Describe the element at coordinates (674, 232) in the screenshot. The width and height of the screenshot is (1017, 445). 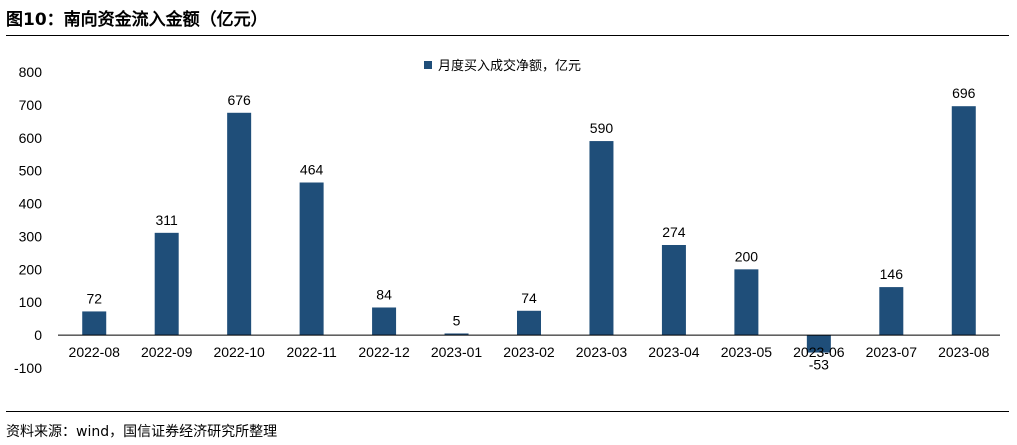
I see `data-label: 274` at that location.